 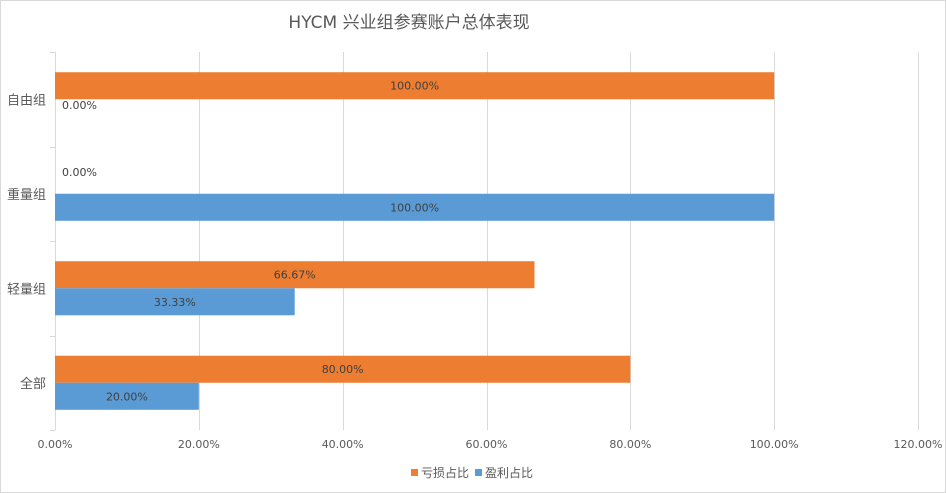 I want to click on x-tick-label: 0.00%, so click(x=55, y=444).